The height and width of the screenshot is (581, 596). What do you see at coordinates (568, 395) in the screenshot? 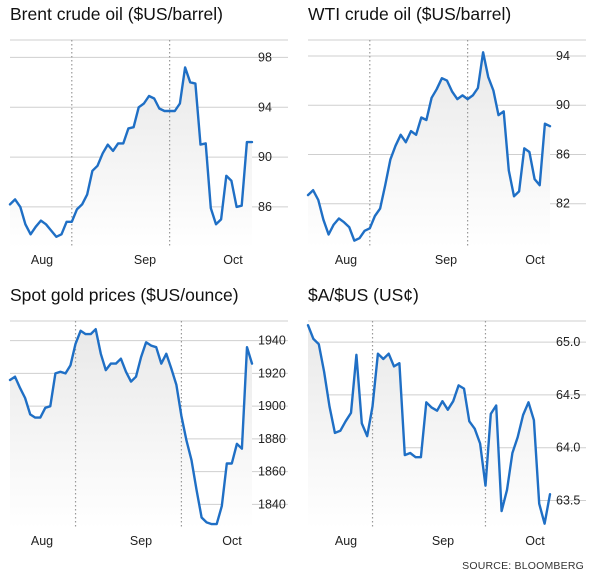
I see `y-tick-label: 64.5` at bounding box center [568, 395].